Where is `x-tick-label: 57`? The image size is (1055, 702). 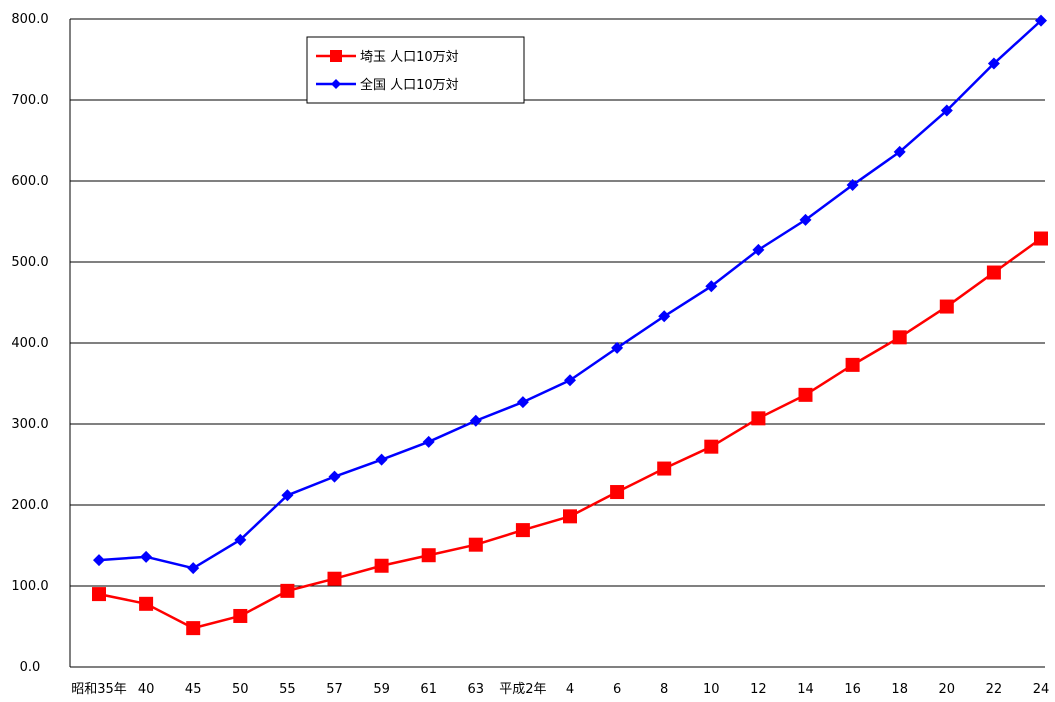 x-tick-label: 57 is located at coordinates (334, 689).